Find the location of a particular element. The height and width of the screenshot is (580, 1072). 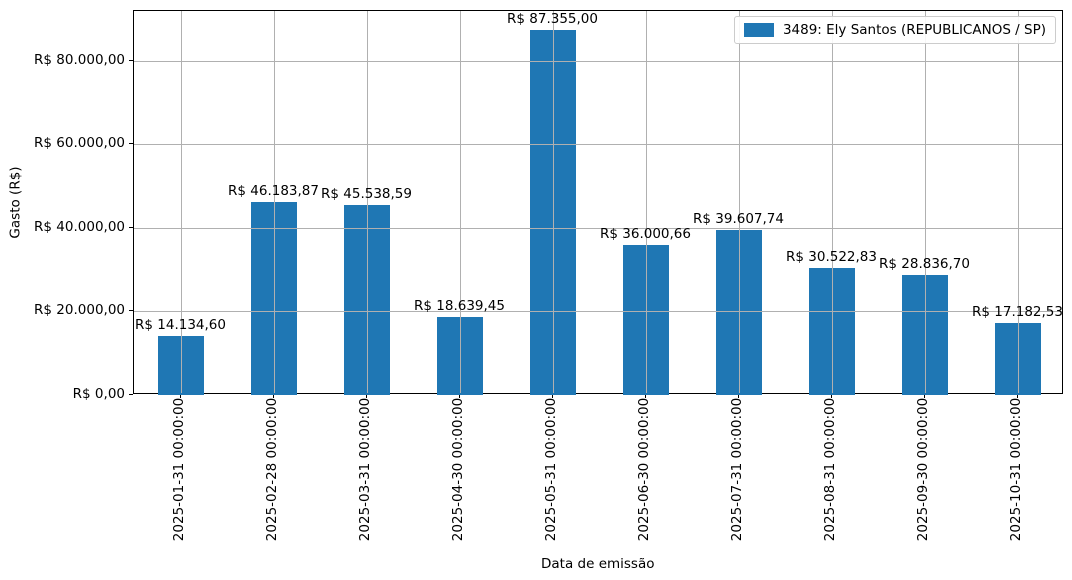

x-axis-title: Data de emissão is located at coordinates (598, 564).